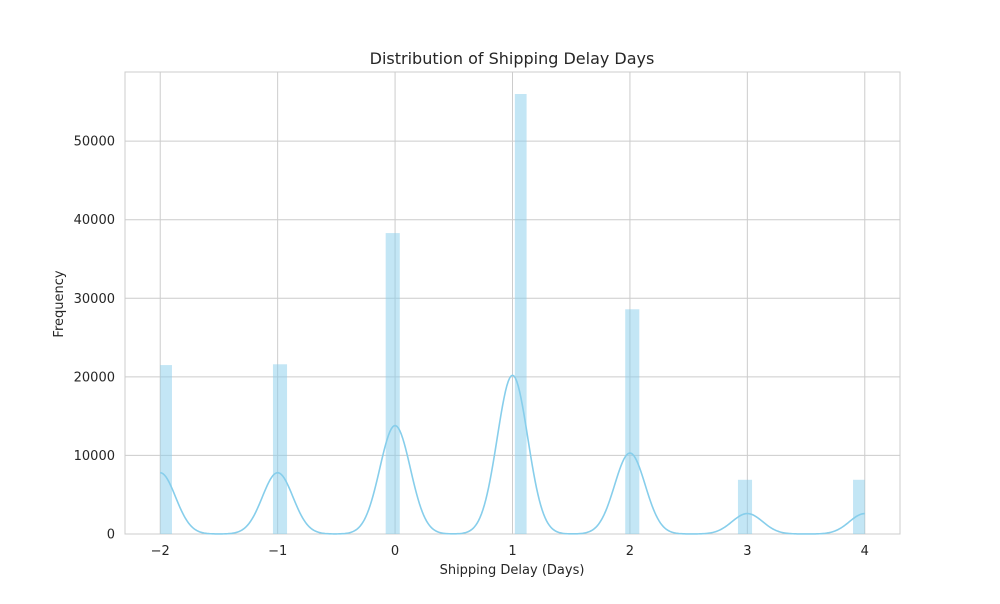 This screenshot has width=1000, height=604. Describe the element at coordinates (111, 535) in the screenshot. I see `y-tick-label: 0` at that location.